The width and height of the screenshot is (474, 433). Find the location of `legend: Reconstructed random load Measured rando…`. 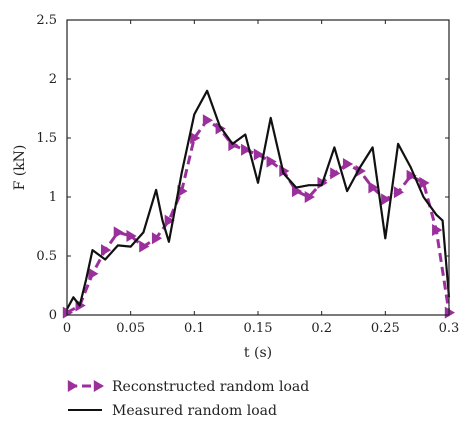

legend: Reconstructed random load Measured rando… is located at coordinates (188, 399).